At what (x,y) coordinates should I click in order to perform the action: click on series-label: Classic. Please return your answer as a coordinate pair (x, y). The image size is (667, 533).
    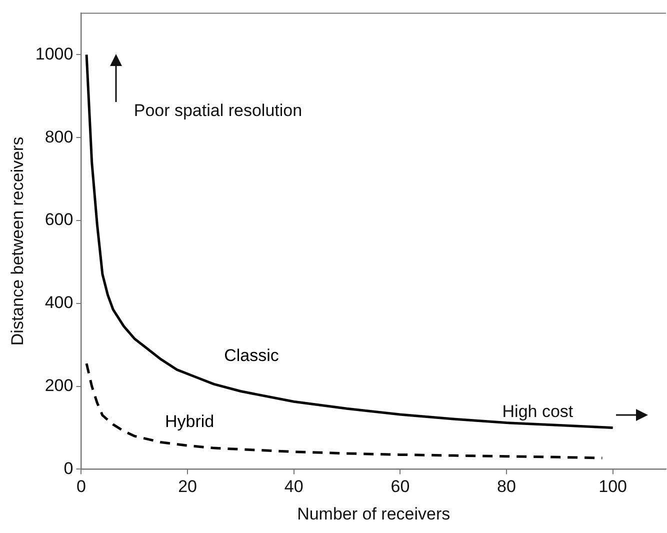
    Looking at the image, I should click on (252, 355).